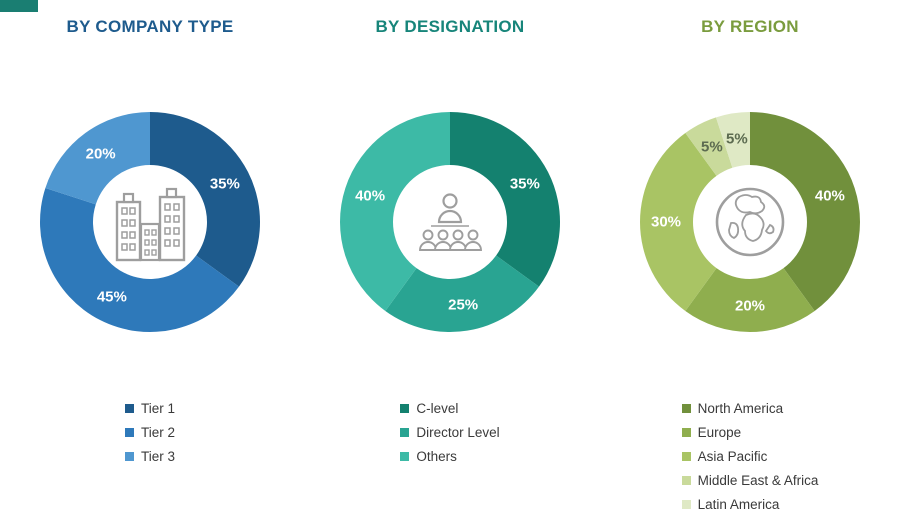  What do you see at coordinates (458, 432) in the screenshot?
I see `legend-label: Director Level` at bounding box center [458, 432].